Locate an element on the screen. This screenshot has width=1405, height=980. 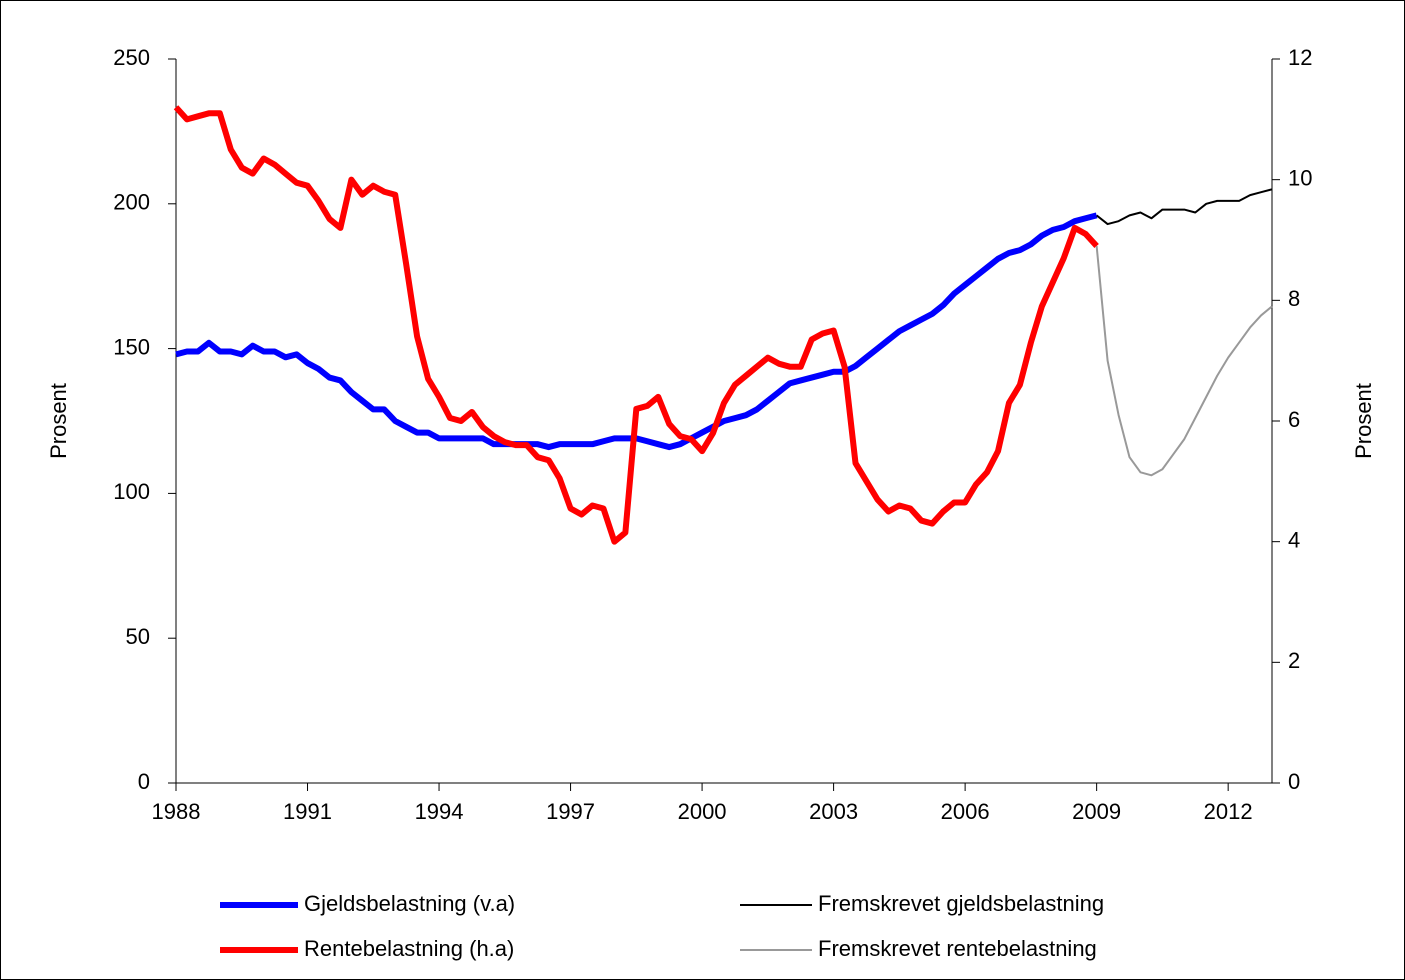
y2-tick-label: 6 is located at coordinates (1294, 419).